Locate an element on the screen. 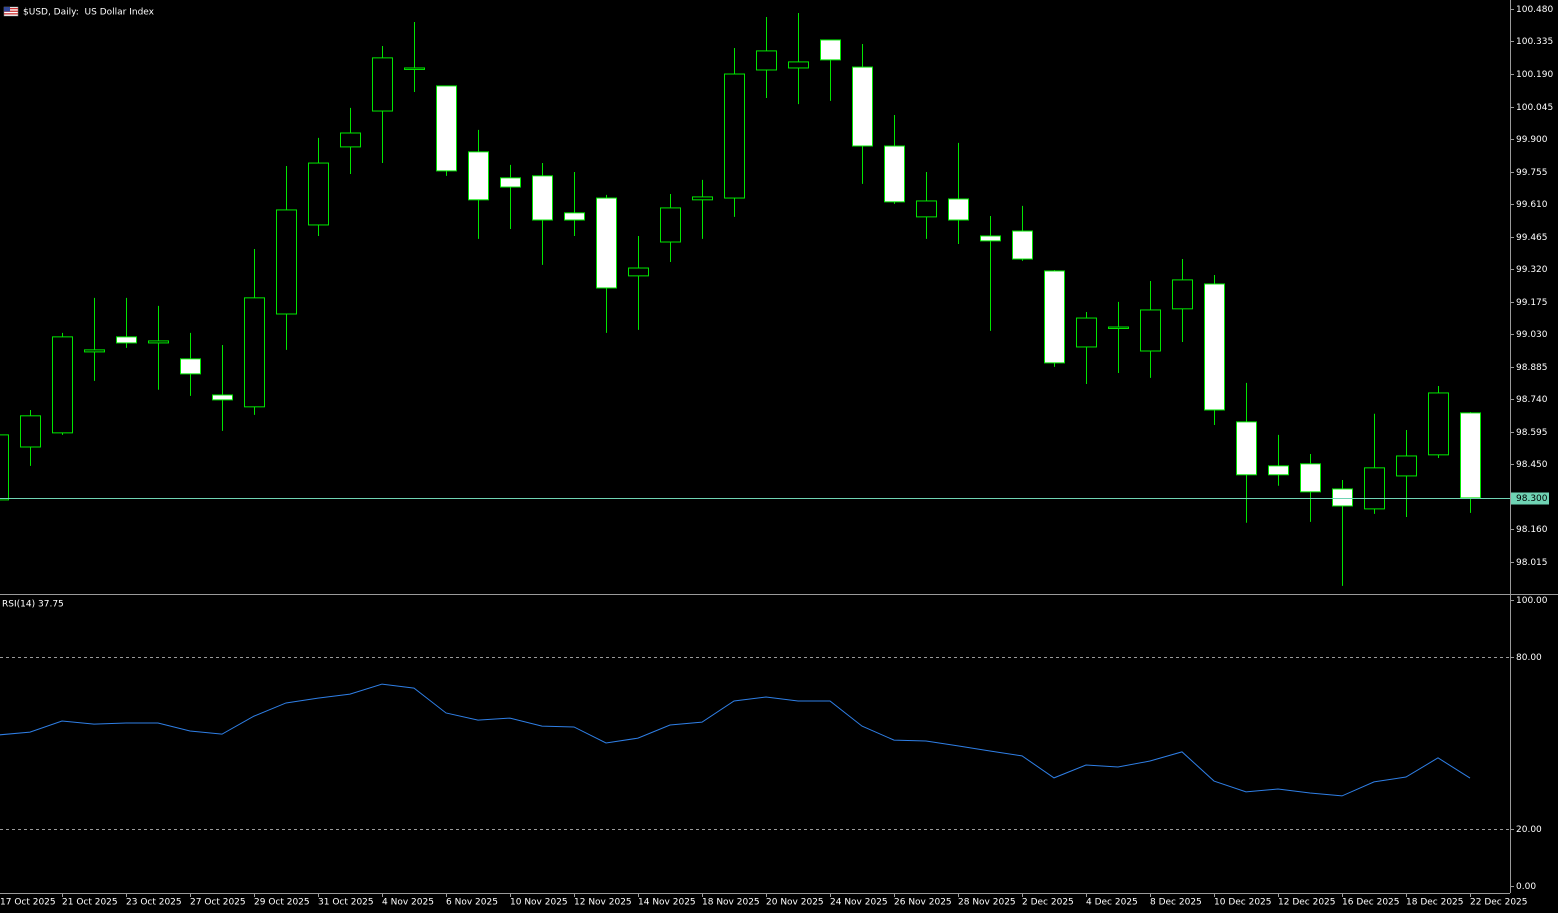  chart-title: $USD, Daily: US Dollar Index is located at coordinates (89, 13).